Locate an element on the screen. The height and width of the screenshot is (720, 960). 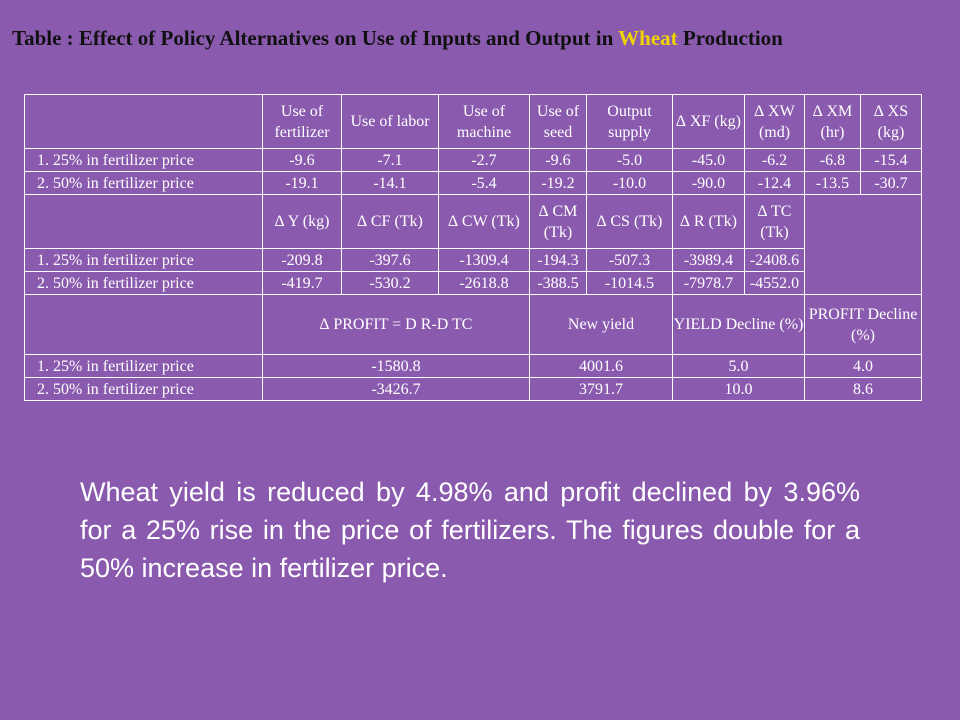
data-cell: -419.7 is located at coordinates (302, 283).